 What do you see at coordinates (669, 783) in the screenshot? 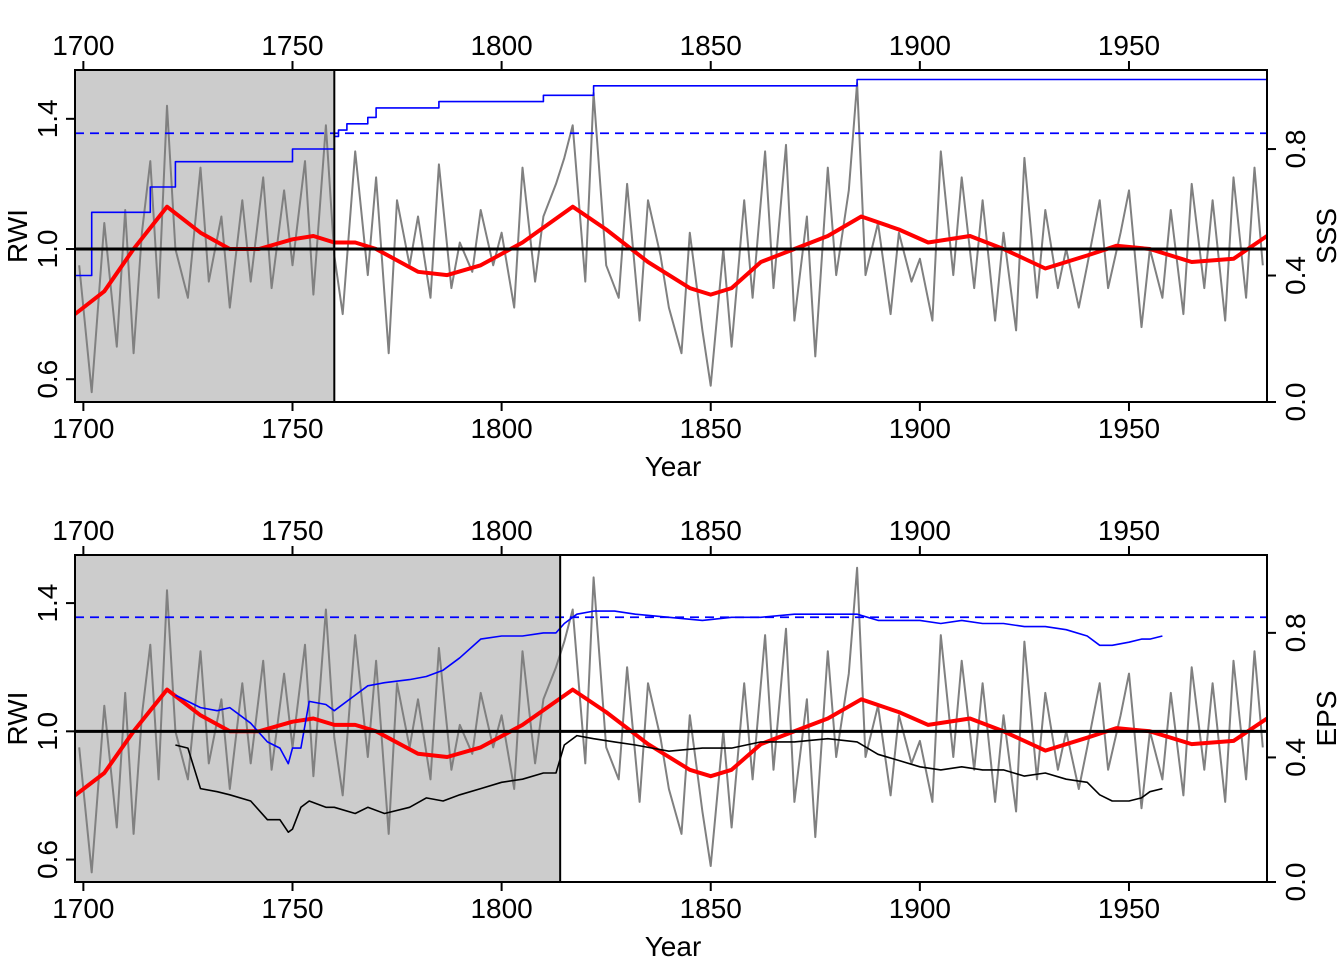
I see `secondary-statistic-line` at bounding box center [669, 783].